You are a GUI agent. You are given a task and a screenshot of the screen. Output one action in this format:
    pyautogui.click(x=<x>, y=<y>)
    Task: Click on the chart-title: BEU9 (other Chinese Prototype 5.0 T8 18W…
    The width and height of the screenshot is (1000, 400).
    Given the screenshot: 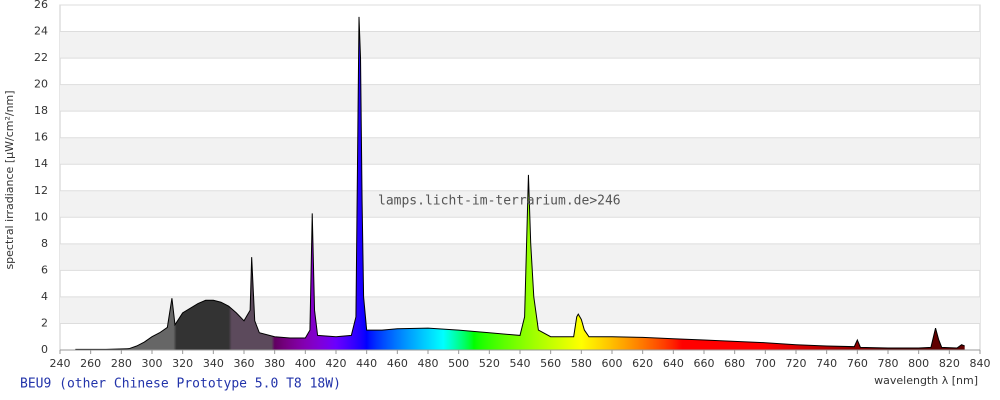 What is the action you would take?
    pyautogui.click(x=180, y=384)
    